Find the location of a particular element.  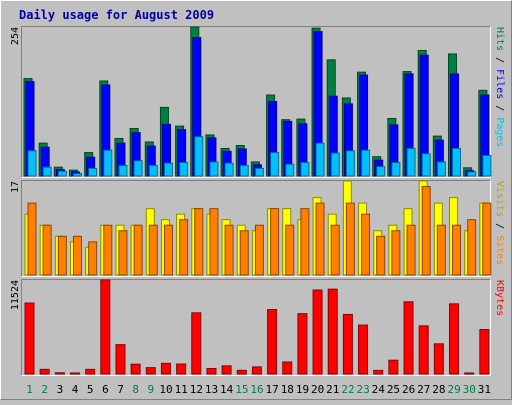

y-axis-max-label: 254 is located at coordinates (15, 36).